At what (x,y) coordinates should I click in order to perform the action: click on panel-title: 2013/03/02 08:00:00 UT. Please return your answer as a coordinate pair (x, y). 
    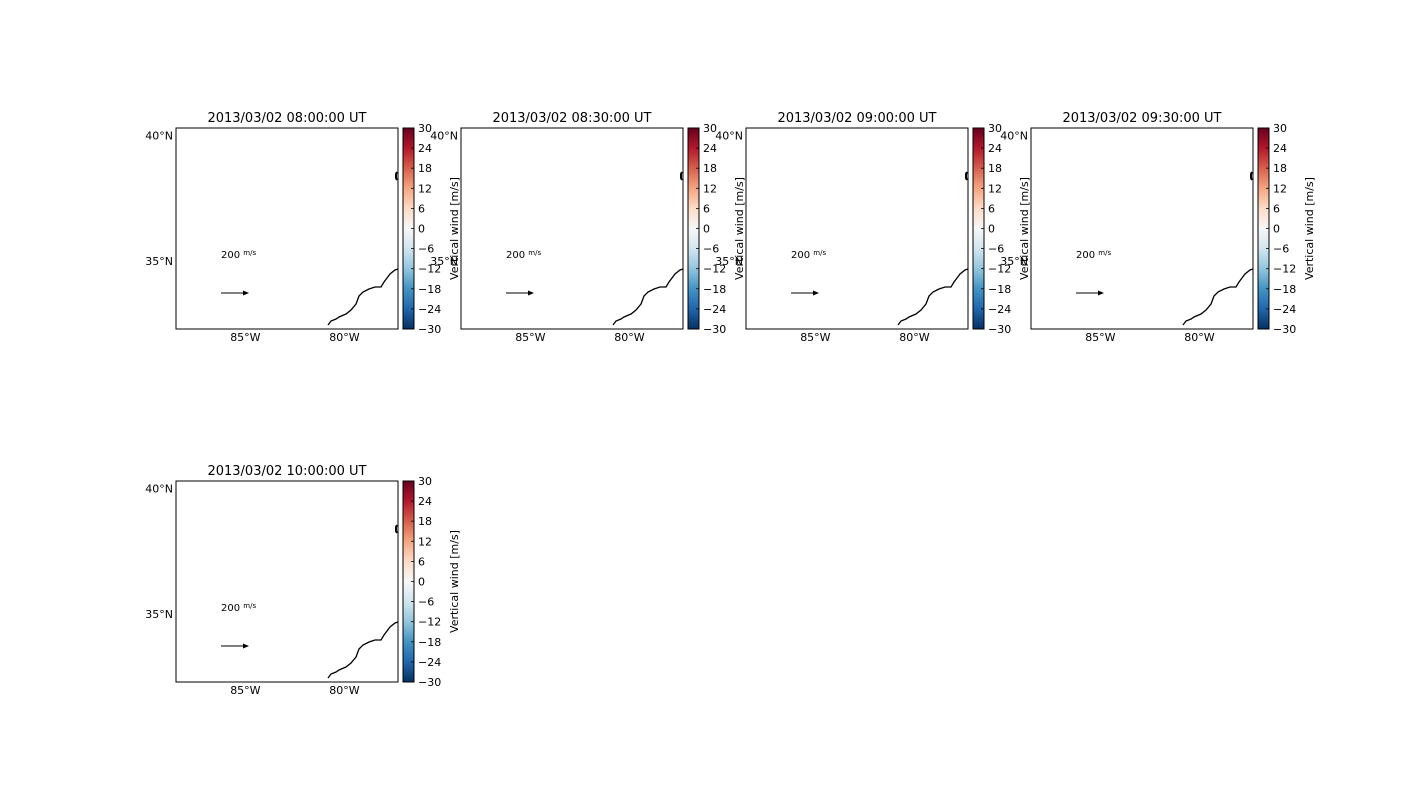
    Looking at the image, I should click on (286, 118).